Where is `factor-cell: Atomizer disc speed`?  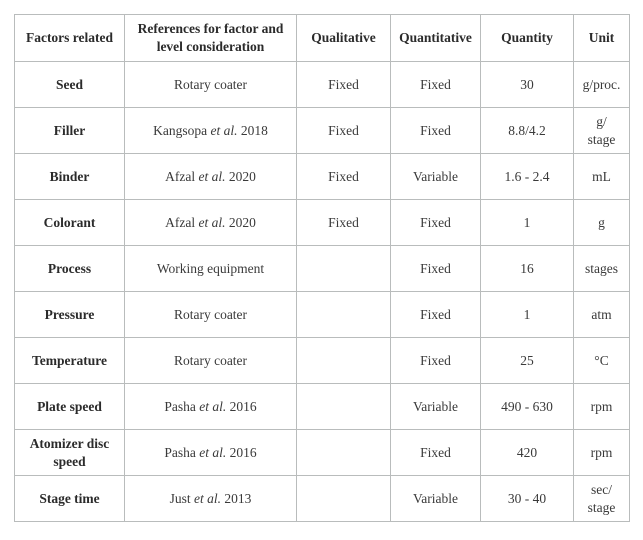 factor-cell: Atomizer disc speed is located at coordinates (69, 452).